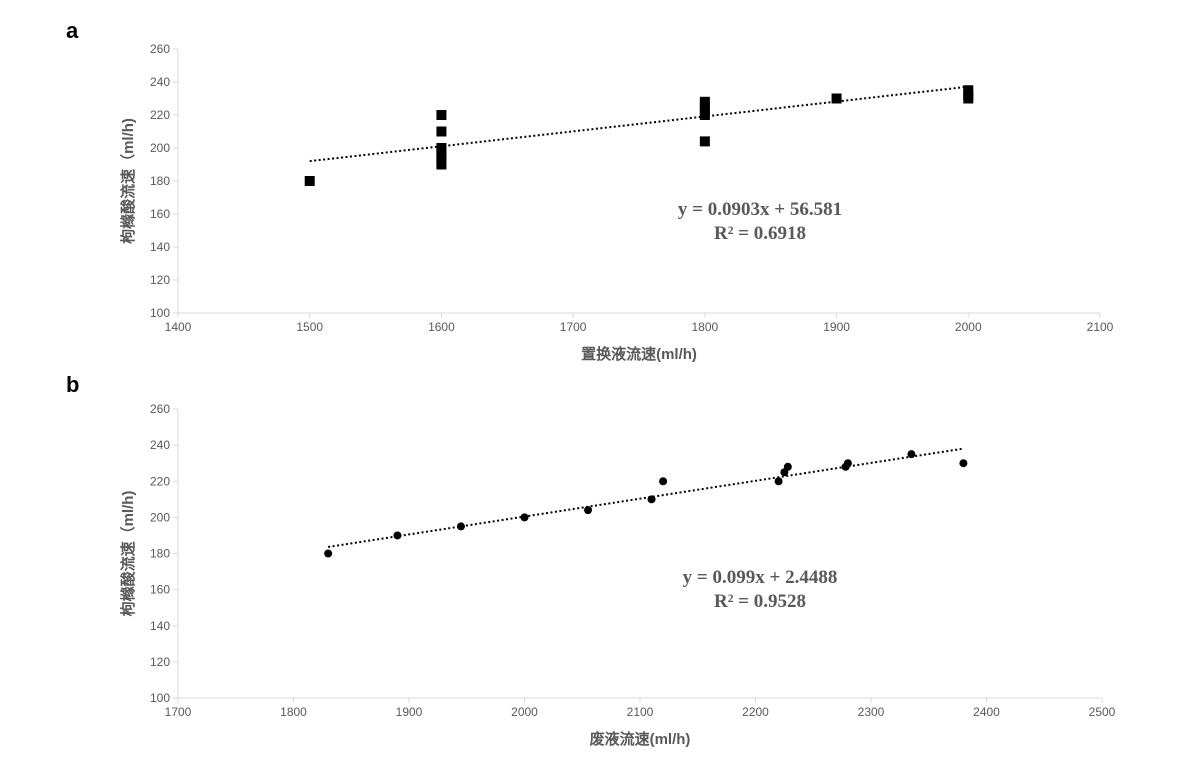  What do you see at coordinates (441, 327) in the screenshot?
I see `x-tick-label: 1600` at bounding box center [441, 327].